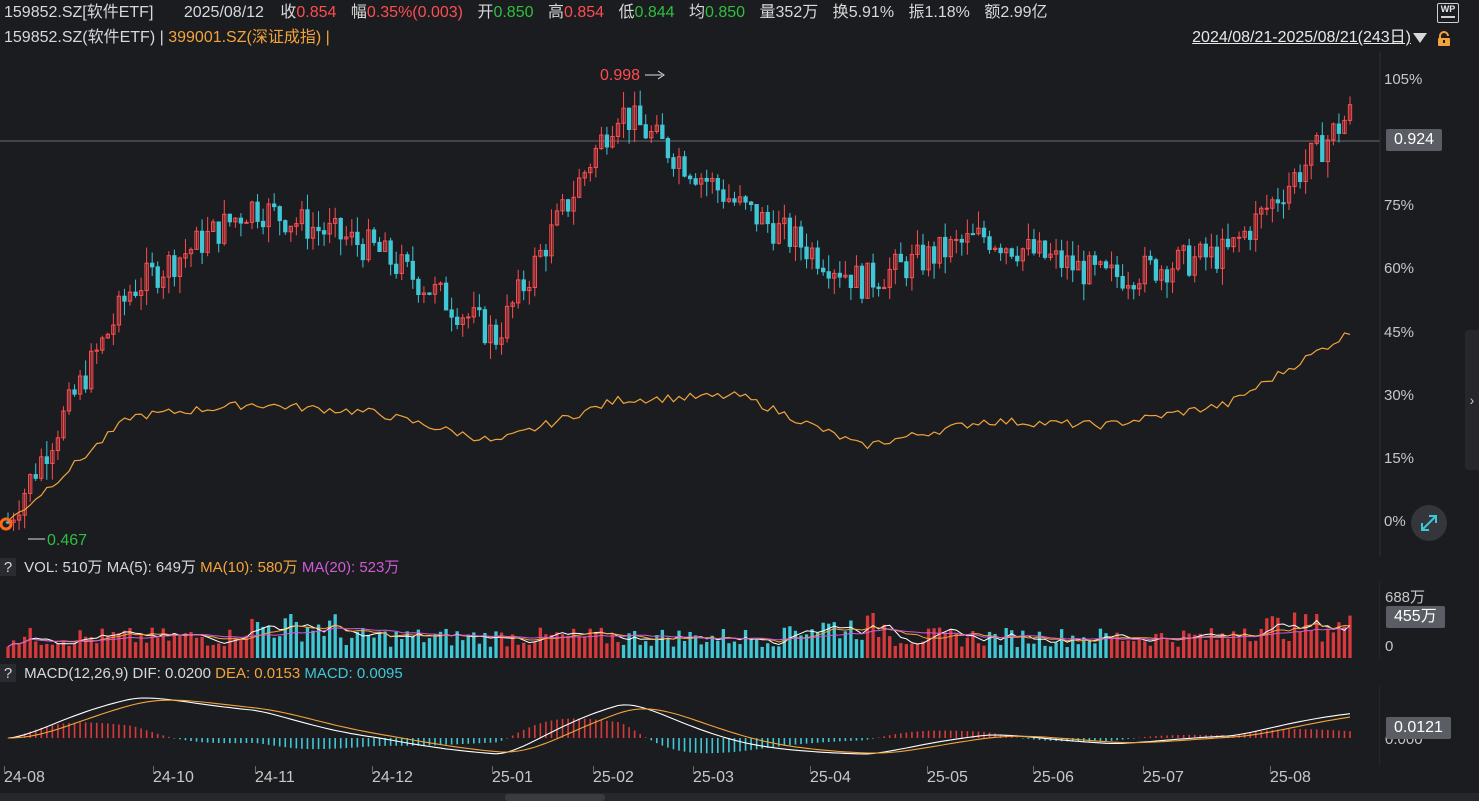  Describe the element at coordinates (1448, 13) in the screenshot. I see `wp-icon: WP` at that location.